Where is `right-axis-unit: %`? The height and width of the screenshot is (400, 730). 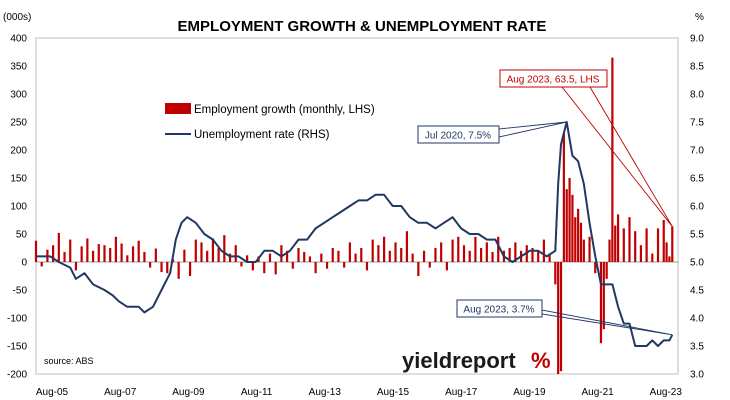
right-axis-unit: % is located at coordinates (699, 17).